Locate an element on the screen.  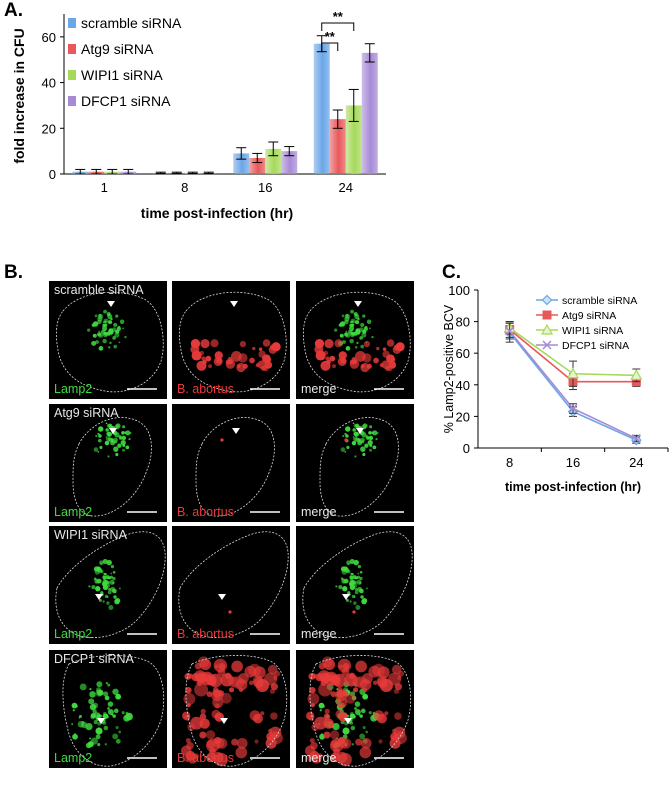
y-axis-label: % Lamp2-positive BCV is located at coordinates (449, 368).